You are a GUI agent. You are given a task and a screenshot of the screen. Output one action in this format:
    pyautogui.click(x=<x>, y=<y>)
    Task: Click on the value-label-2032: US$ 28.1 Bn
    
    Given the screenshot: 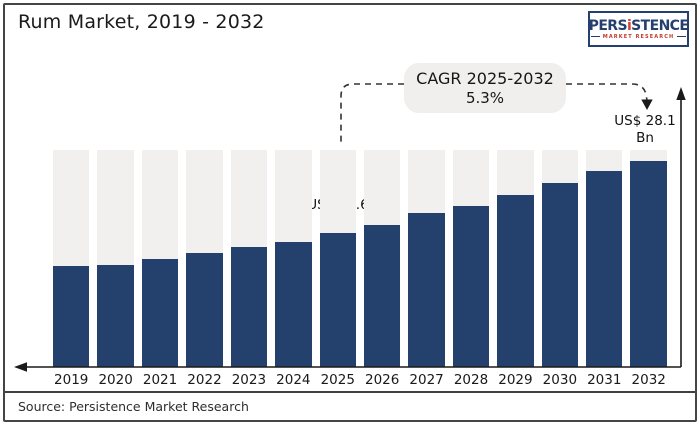 What is the action you would take?
    pyautogui.click(x=645, y=129)
    